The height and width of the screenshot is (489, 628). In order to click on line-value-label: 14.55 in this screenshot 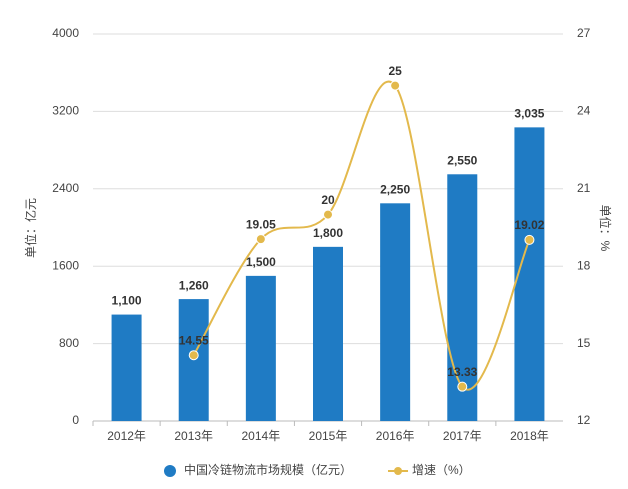, I will do `click(194, 340)`.